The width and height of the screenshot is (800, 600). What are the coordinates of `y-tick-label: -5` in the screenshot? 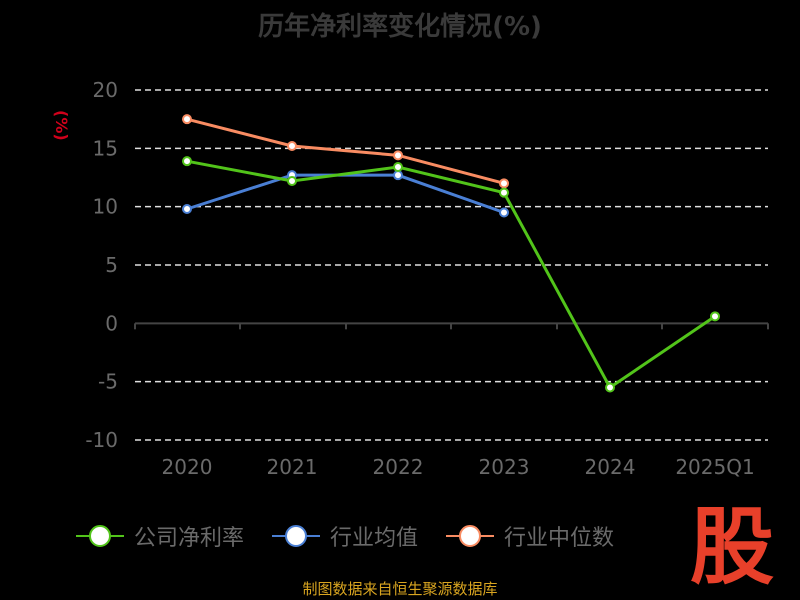 It's located at (108, 382).